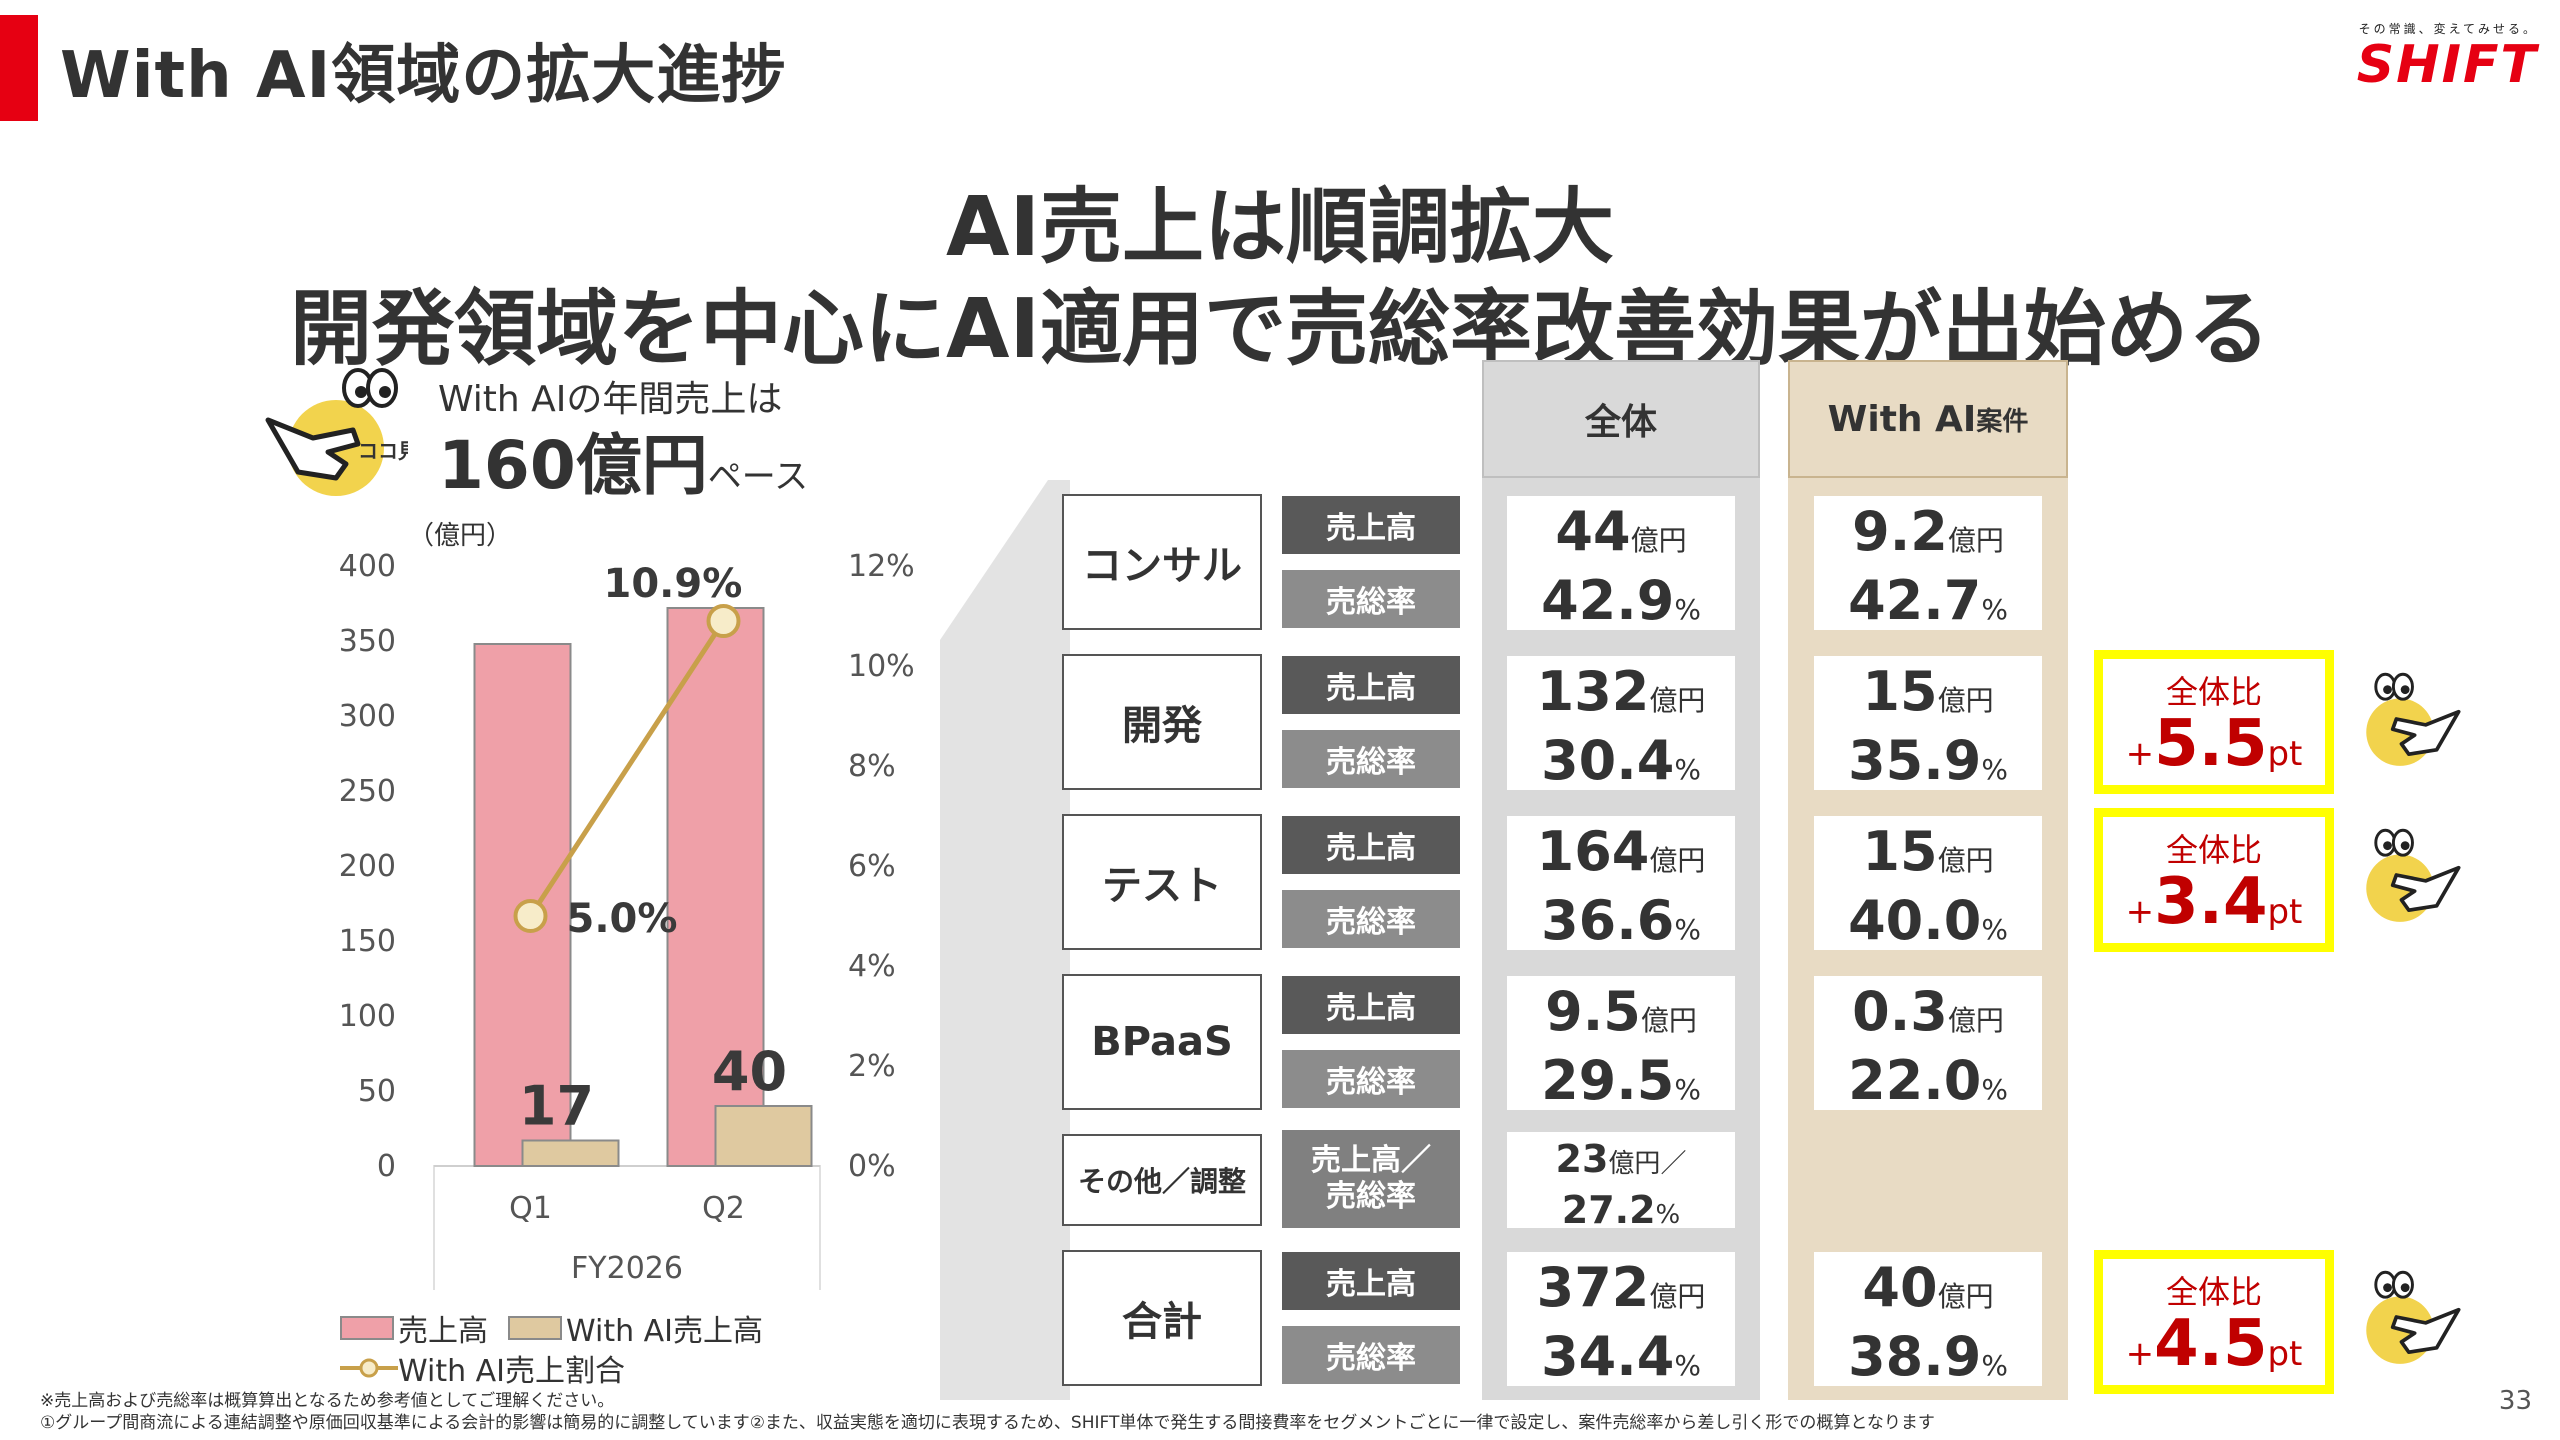  I want to click on y-left-tick-label: 150, so click(367, 941).